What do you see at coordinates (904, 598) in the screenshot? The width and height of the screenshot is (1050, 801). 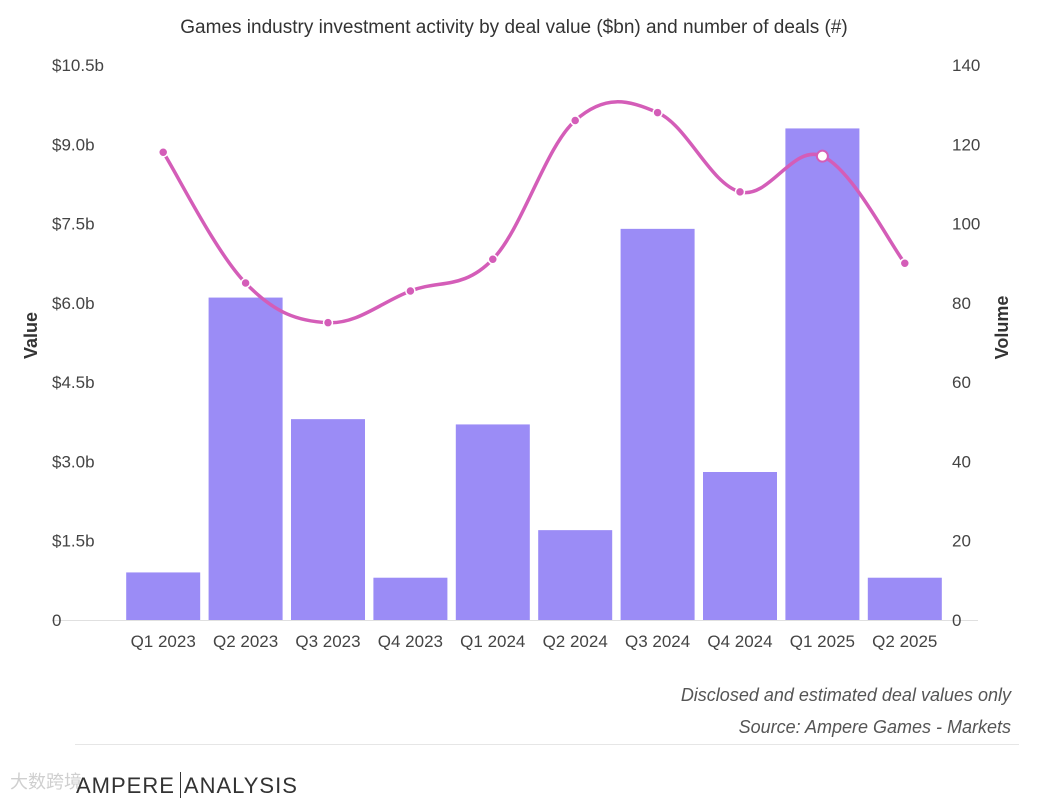 I see `bar-q2-2025` at bounding box center [904, 598].